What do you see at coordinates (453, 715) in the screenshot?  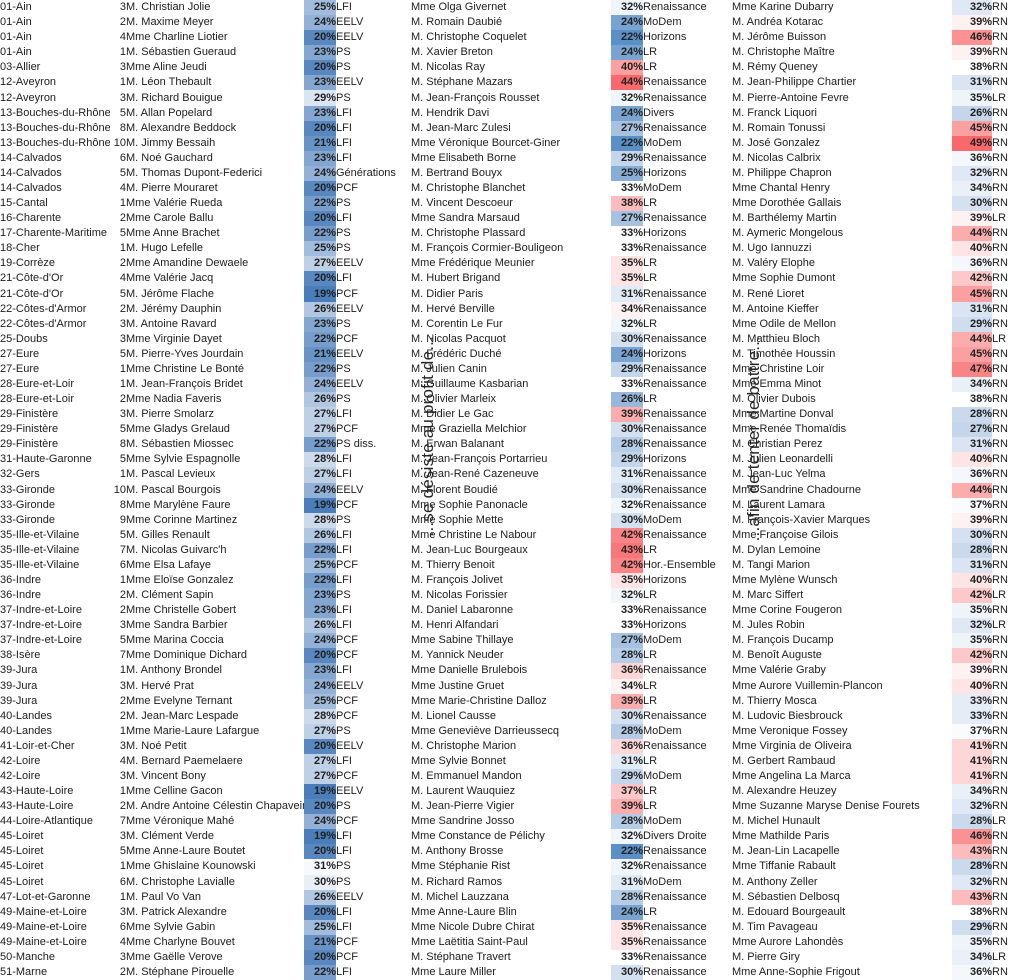 I see `cell-beneficiary-name: M. Lionel Causse` at bounding box center [453, 715].